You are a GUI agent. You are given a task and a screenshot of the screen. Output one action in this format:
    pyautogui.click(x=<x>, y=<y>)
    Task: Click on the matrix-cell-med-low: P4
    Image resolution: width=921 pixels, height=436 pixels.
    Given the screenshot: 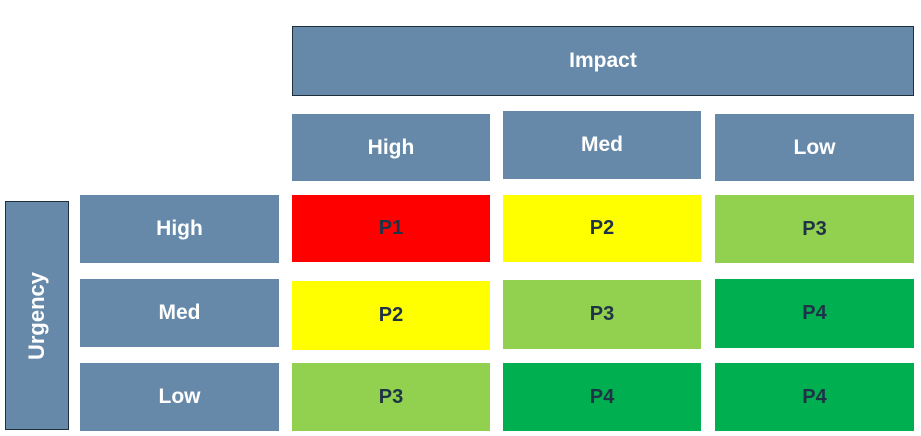 What is the action you would take?
    pyautogui.click(x=814, y=313)
    